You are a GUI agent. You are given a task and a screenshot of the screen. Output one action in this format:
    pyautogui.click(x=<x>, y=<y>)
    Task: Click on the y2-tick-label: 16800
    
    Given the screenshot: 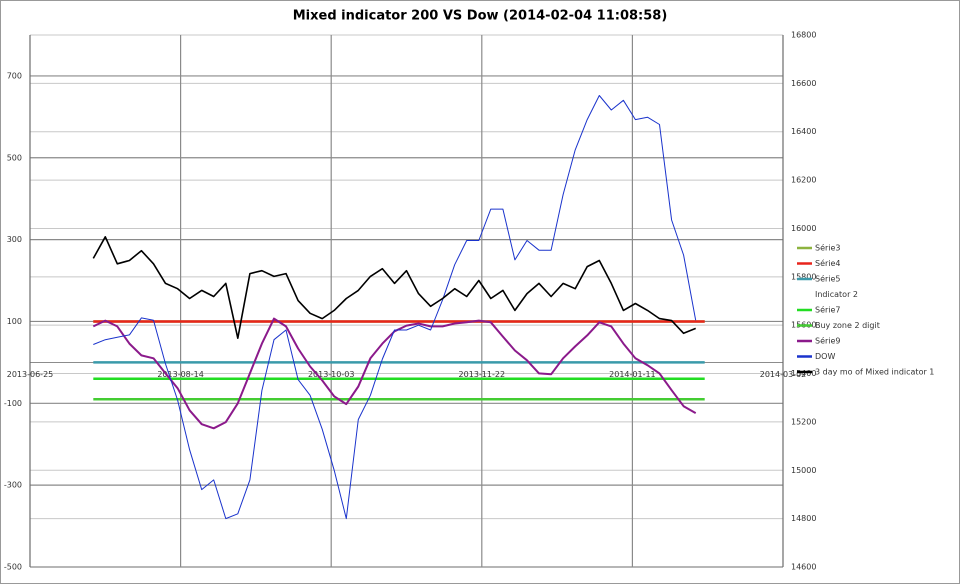 What is the action you would take?
    pyautogui.click(x=803, y=35)
    